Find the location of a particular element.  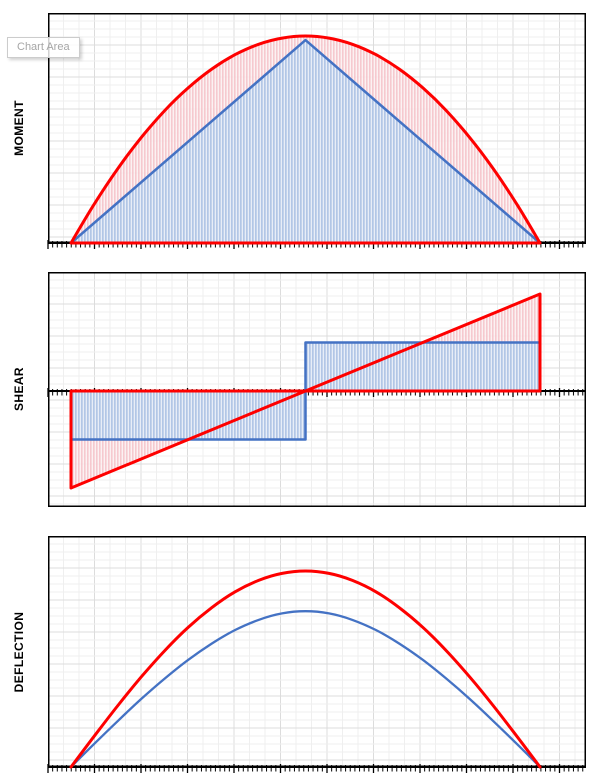

x-axis-ticks is located at coordinates (315, 768).